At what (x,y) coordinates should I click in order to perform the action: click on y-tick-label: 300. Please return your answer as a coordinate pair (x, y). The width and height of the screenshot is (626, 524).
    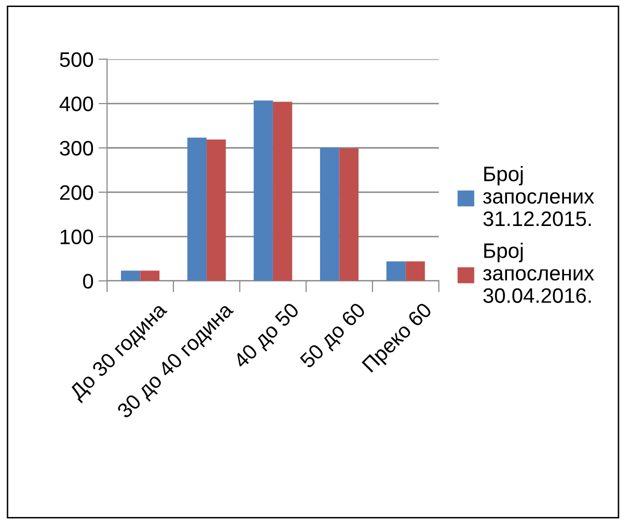
    Looking at the image, I should click on (77, 148).